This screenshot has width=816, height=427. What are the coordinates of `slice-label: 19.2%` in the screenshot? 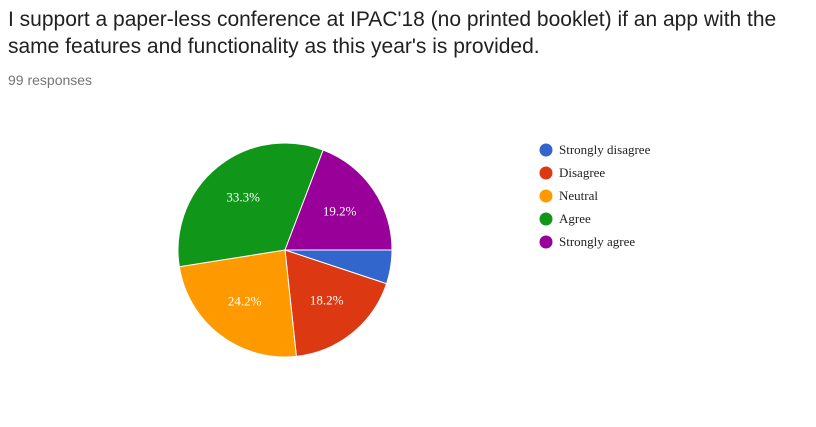 It's located at (340, 210).